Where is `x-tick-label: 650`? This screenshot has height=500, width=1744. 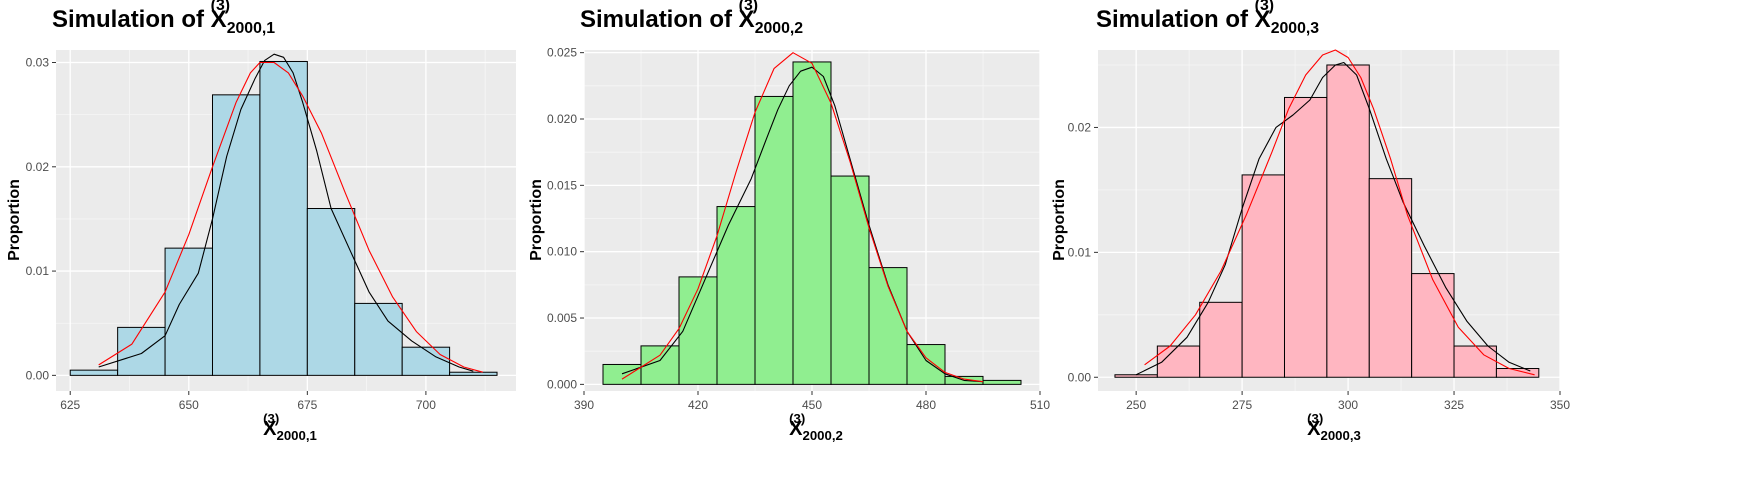 x-tick-label: 650 is located at coordinates (189, 405).